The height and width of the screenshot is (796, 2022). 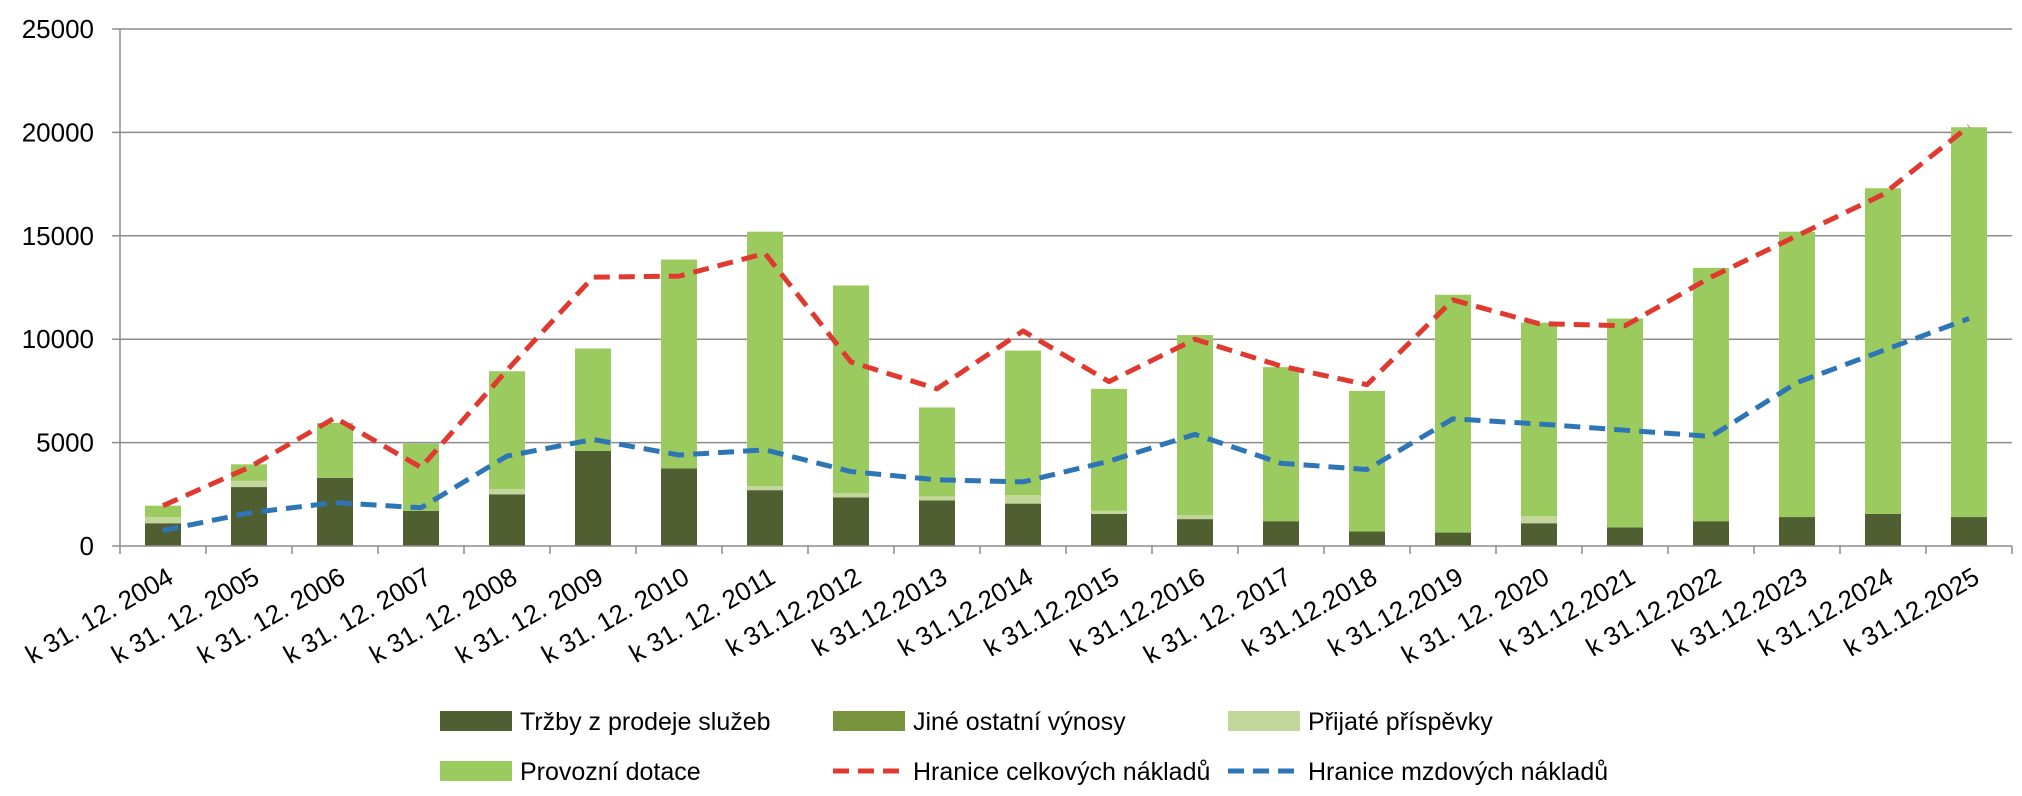 I want to click on legend-label: Provozní dotace, so click(x=610, y=772).